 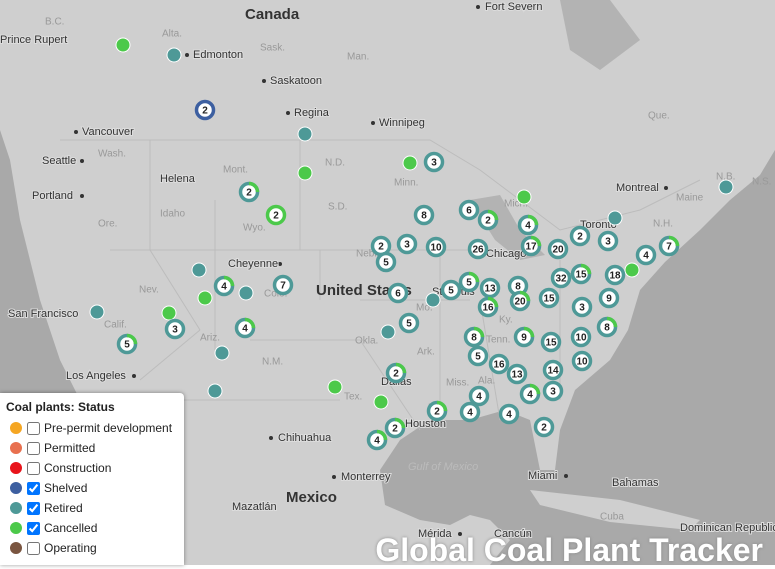 What do you see at coordinates (92, 528) in the screenshot?
I see `legend-item: Cancelled` at bounding box center [92, 528].